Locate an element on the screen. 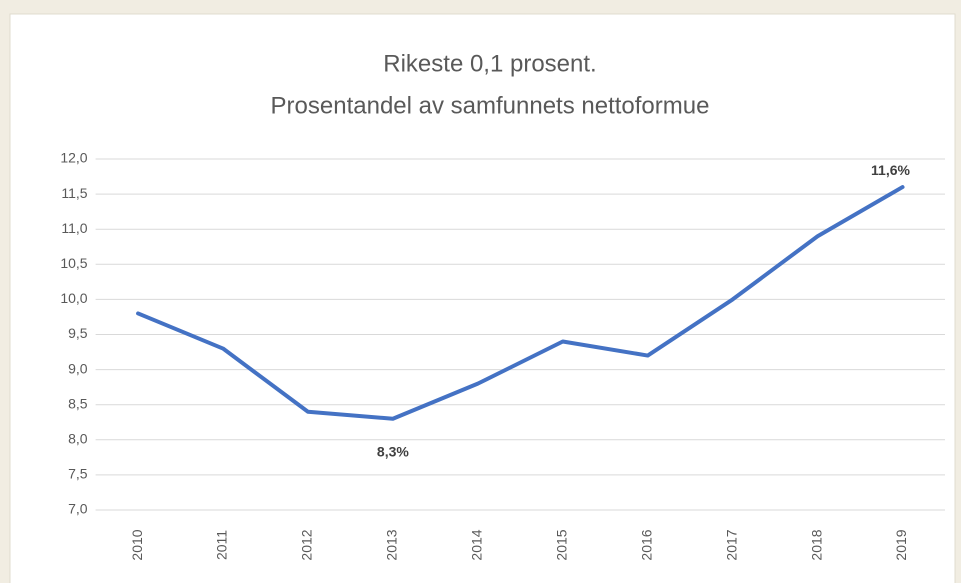  y-tick-label: 10,5 is located at coordinates (73, 263).